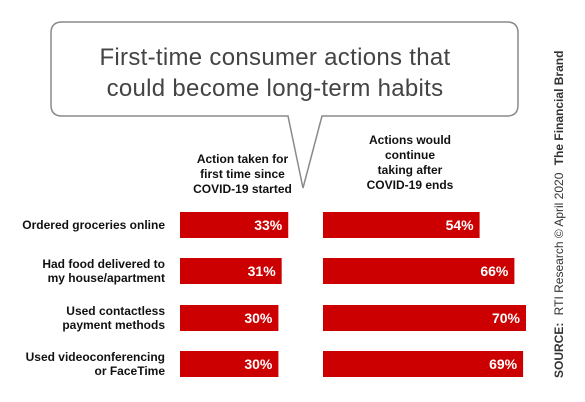 The image size is (585, 402). I want to click on bar-value-label: 69%, so click(503, 364).